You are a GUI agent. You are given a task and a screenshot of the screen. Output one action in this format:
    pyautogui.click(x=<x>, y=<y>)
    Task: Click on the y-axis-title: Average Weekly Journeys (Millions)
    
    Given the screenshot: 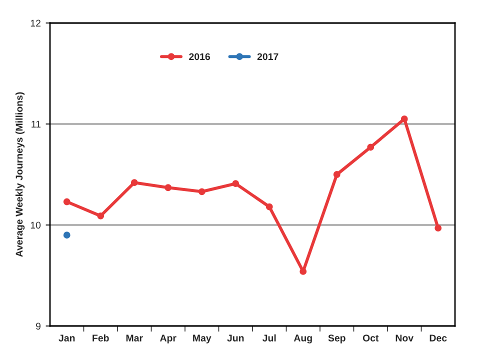 What is the action you would take?
    pyautogui.click(x=20, y=174)
    